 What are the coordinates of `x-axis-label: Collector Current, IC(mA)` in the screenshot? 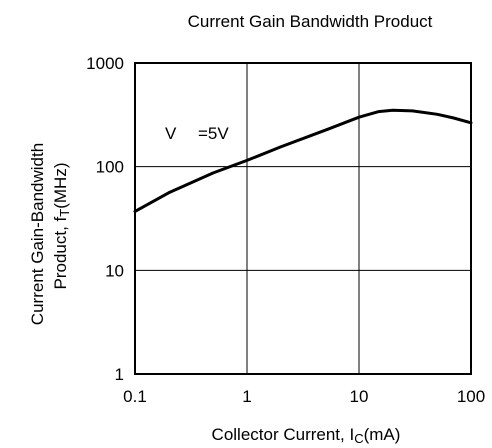 It's located at (306, 435).